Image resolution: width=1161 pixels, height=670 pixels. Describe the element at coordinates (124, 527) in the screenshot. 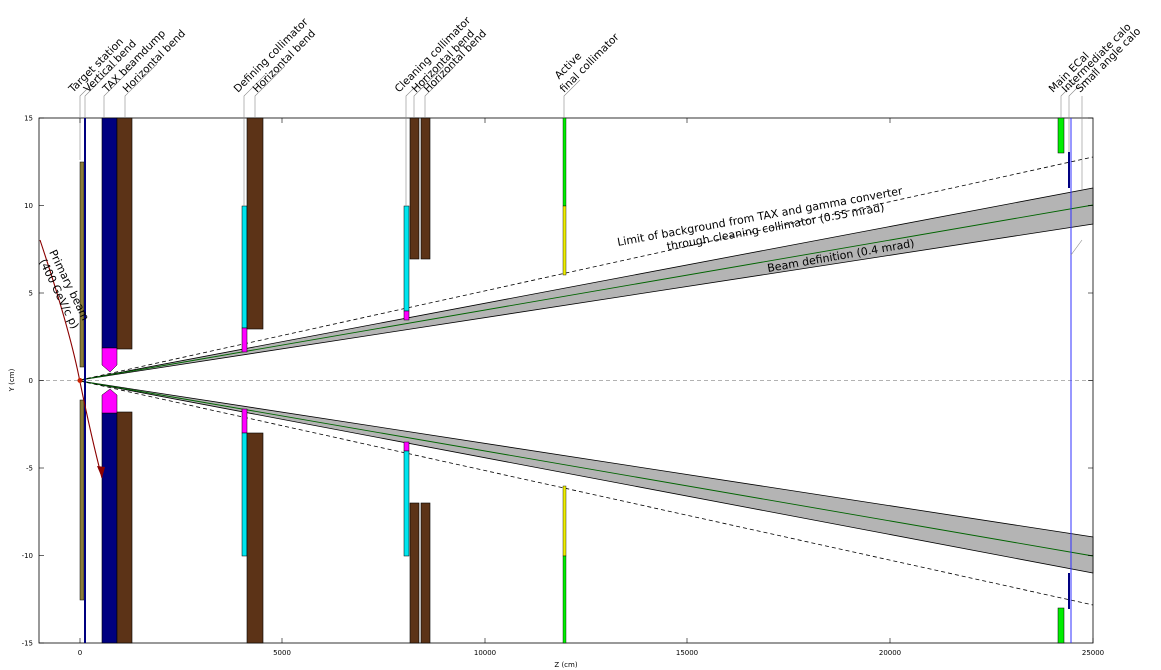

I see `horizontal-bend-1-lower` at that location.